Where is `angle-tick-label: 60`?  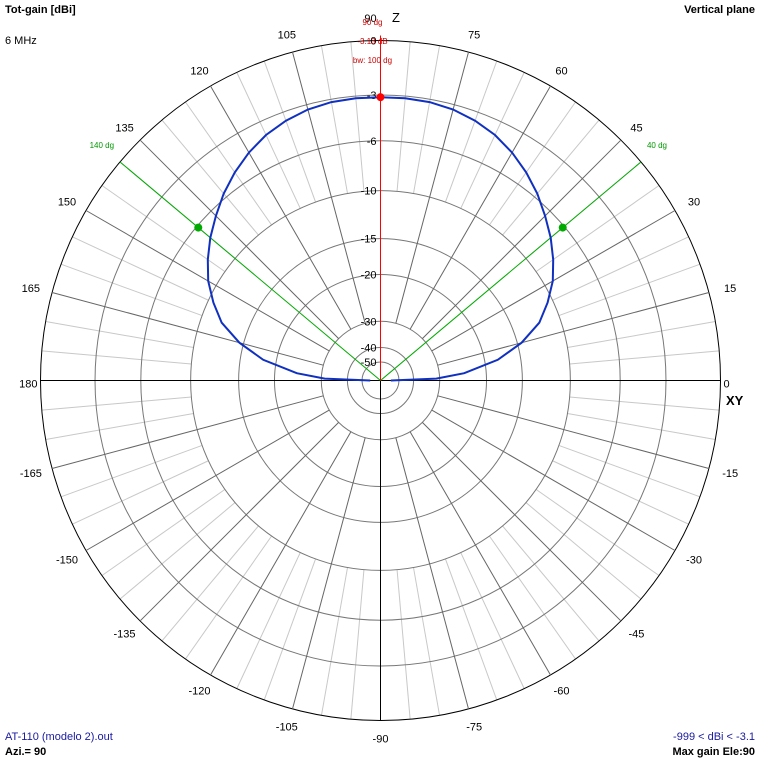
angle-tick-label: 60 is located at coordinates (561, 71).